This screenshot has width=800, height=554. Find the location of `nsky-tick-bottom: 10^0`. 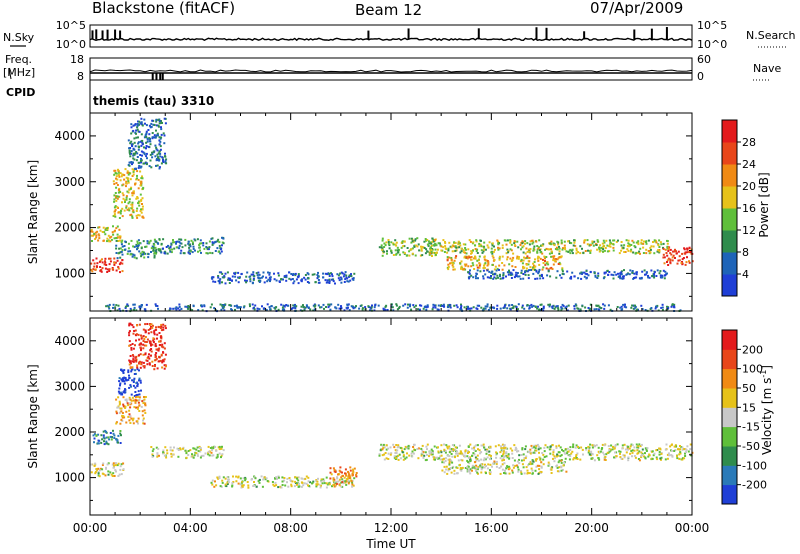

nsky-tick-bottom: 10^0 is located at coordinates (71, 44).